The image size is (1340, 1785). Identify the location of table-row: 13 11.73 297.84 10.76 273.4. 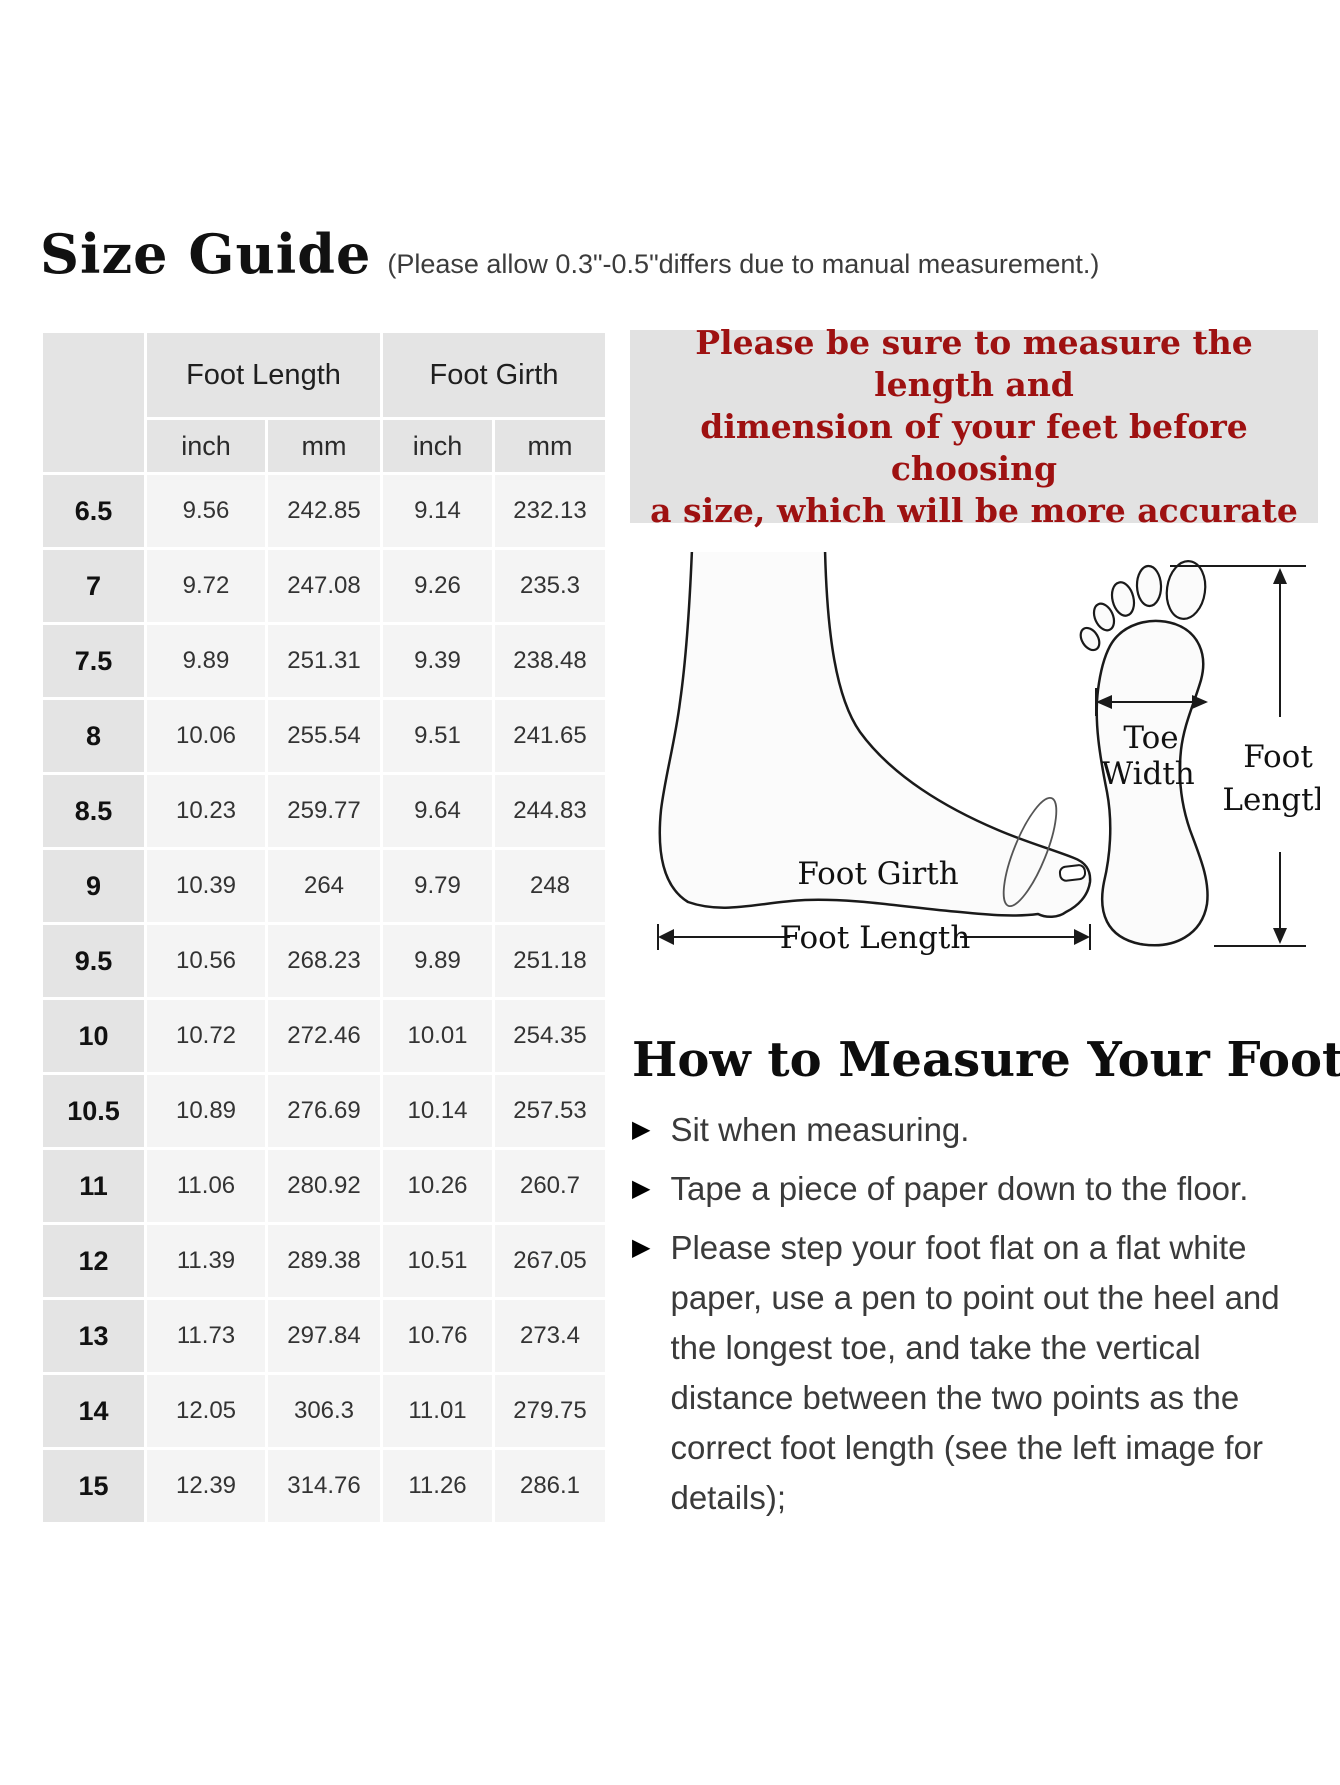
(324, 1336).